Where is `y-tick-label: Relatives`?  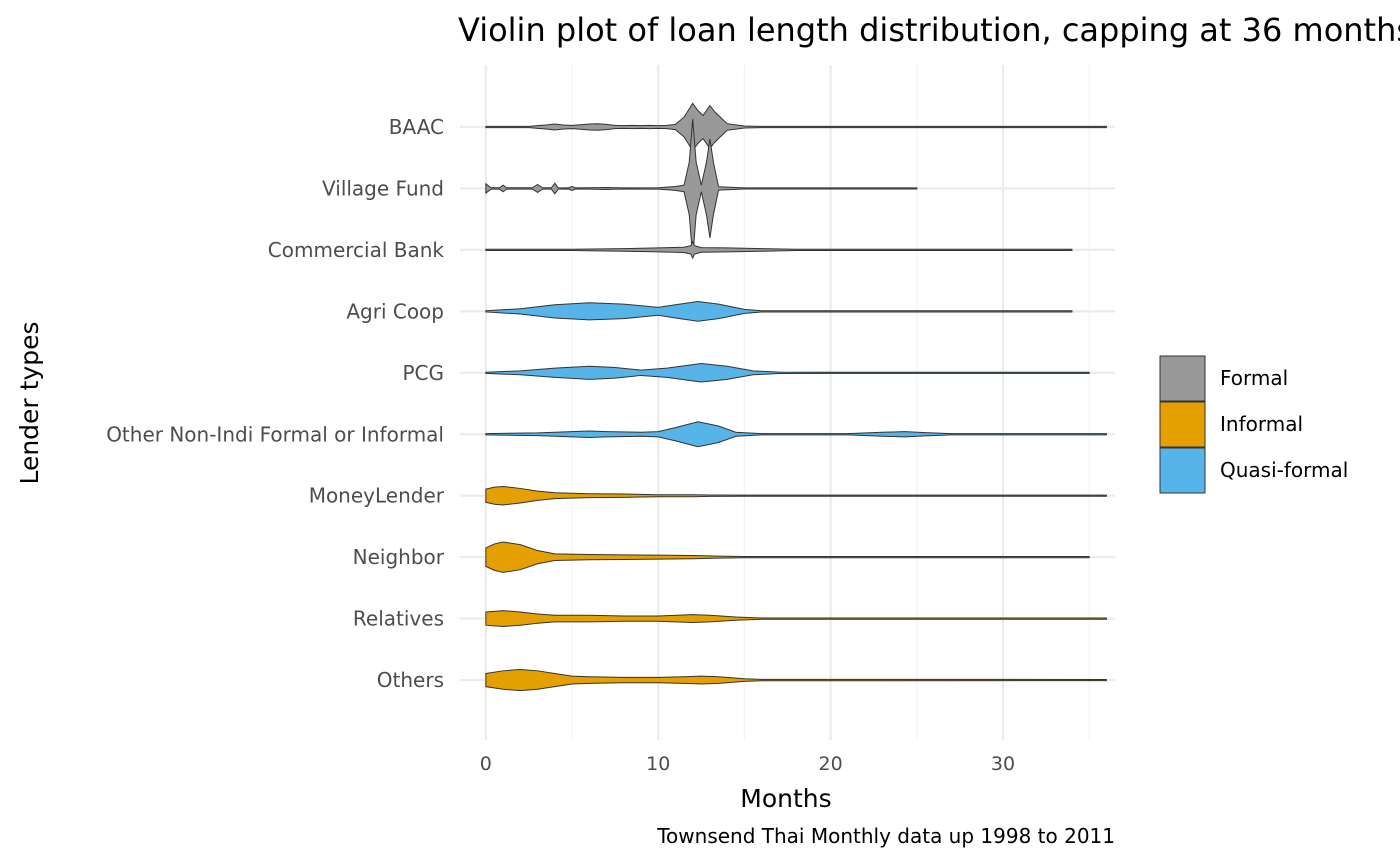 y-tick-label: Relatives is located at coordinates (398, 619).